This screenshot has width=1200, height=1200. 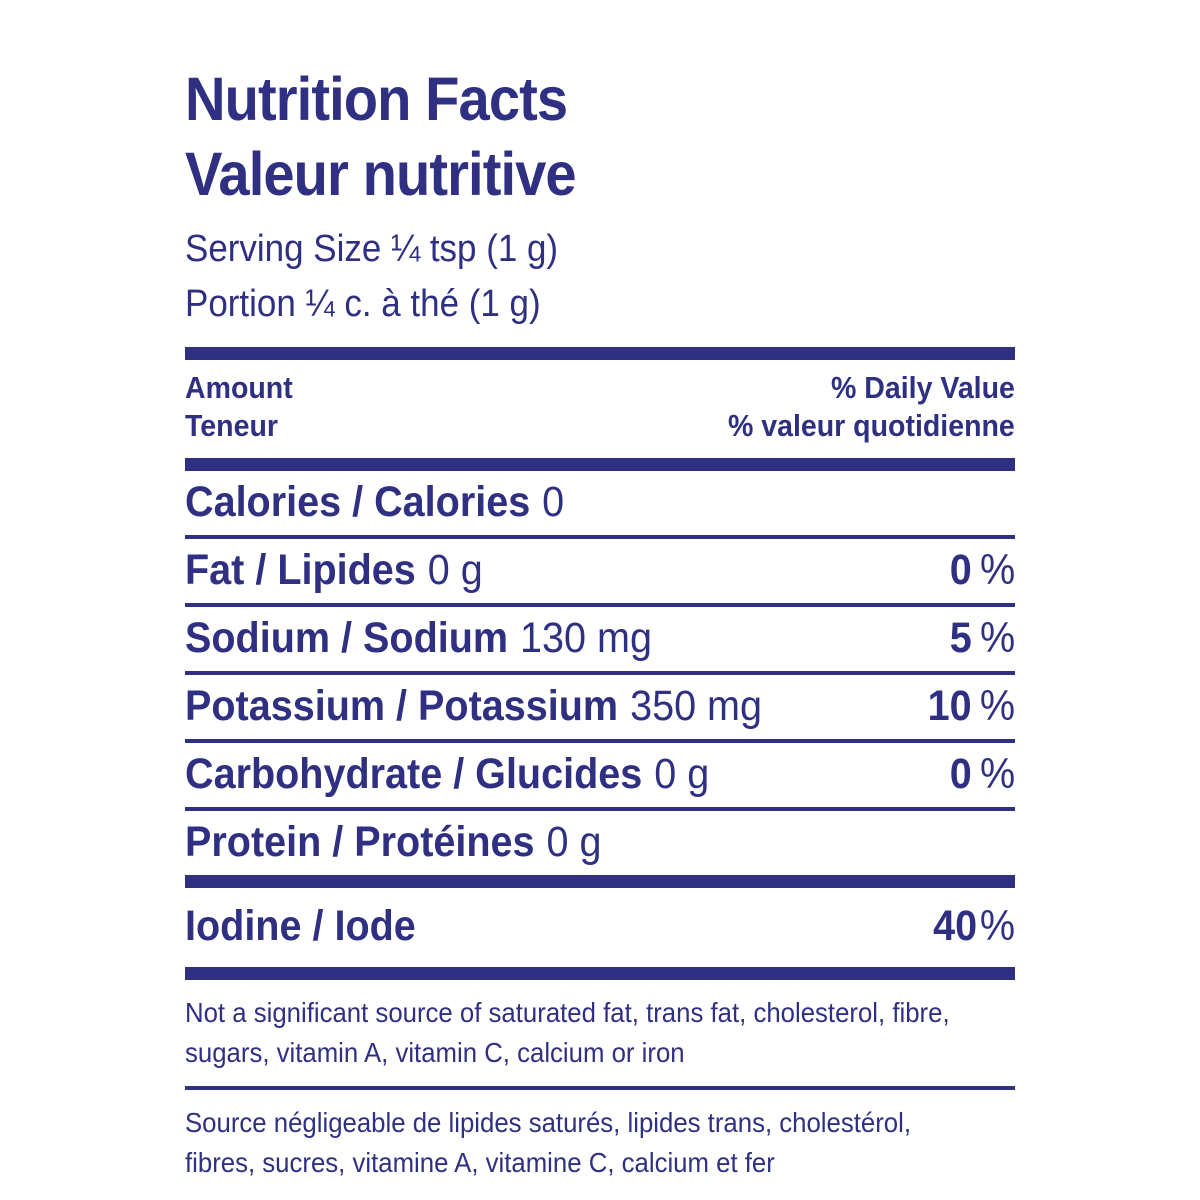 I want to click on amount-header: Amount Teneur, so click(x=243, y=407).